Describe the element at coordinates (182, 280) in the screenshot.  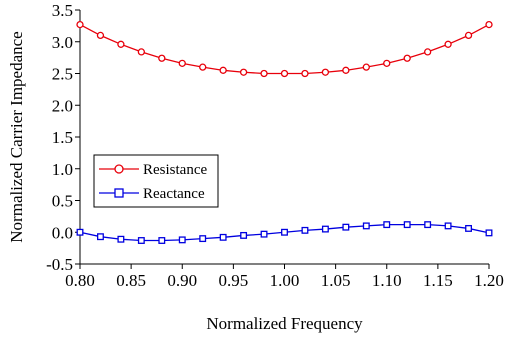
I see `x-tick-label: 0.90` at that location.